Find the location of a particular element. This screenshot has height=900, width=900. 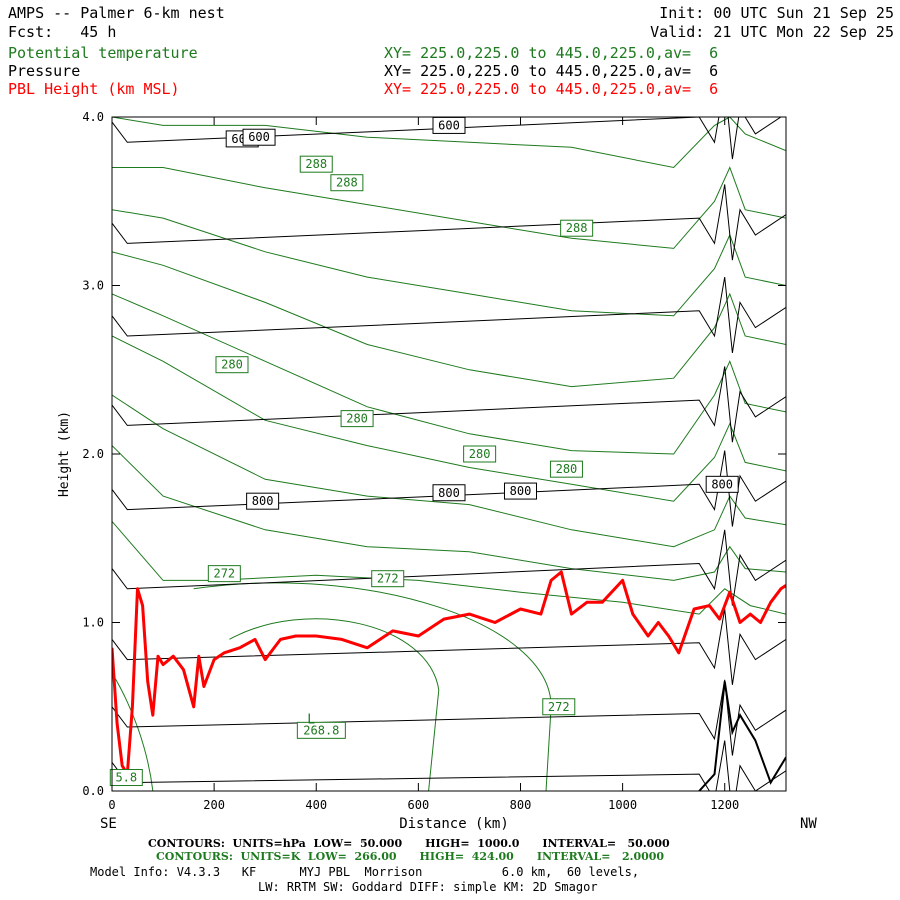

theta-label-4: 280 is located at coordinates (357, 419).